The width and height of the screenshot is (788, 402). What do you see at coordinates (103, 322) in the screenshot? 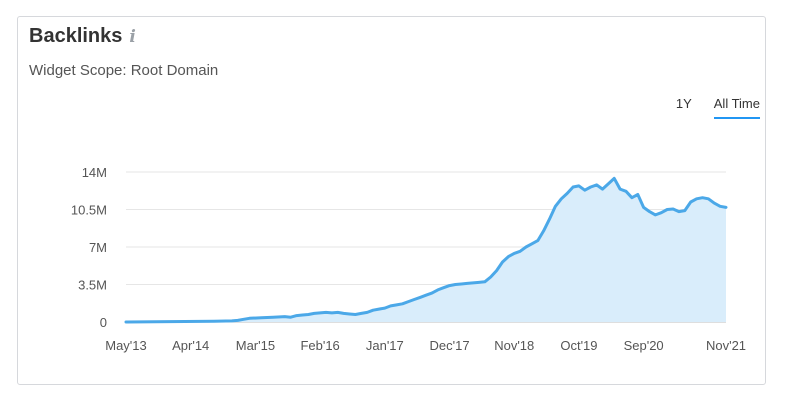
I see `y-tick-label: 0` at bounding box center [103, 322].